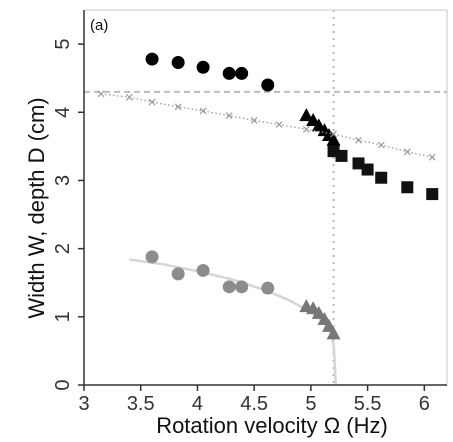  I want to click on fit-curve-layer, so click(233, 322).